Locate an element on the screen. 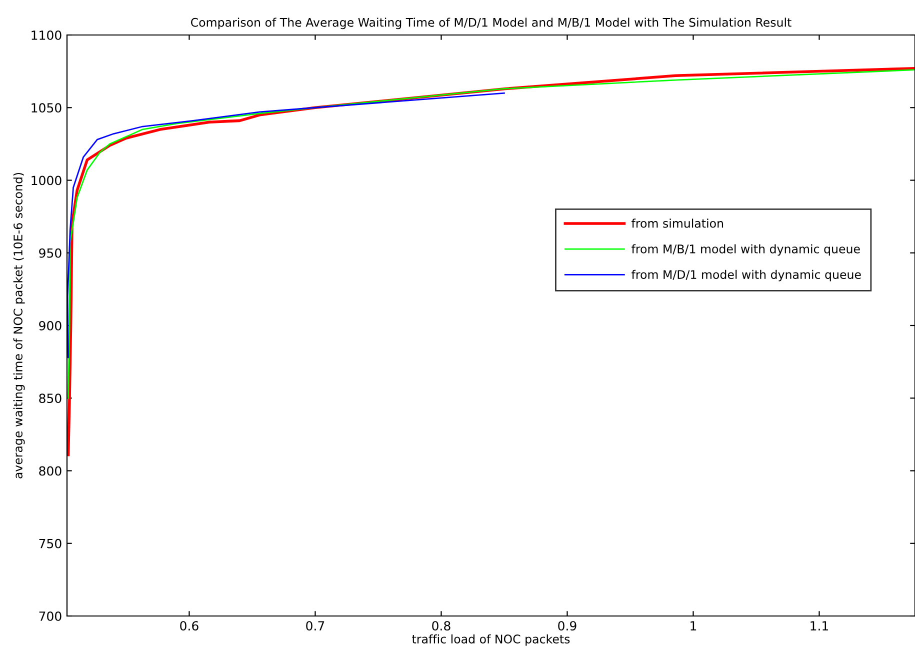 This screenshot has height=657, width=915. y-tick-label: 950 is located at coordinates (50, 253).